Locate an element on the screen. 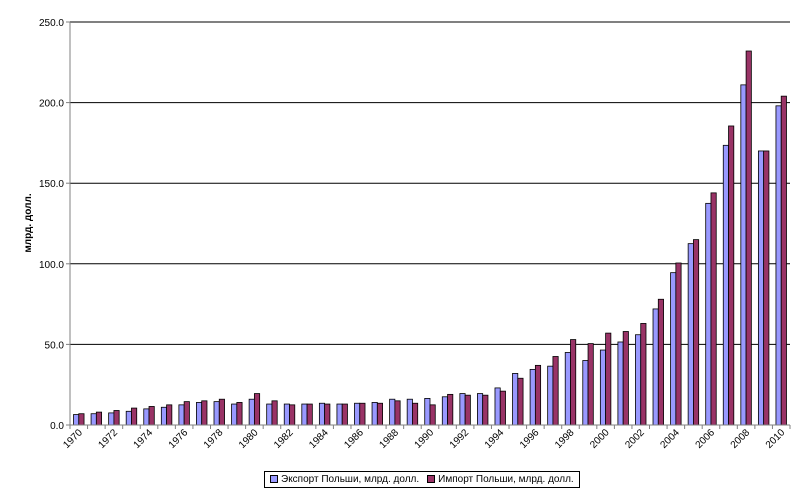  y-tick-label: 200.0 is located at coordinates (51, 104).